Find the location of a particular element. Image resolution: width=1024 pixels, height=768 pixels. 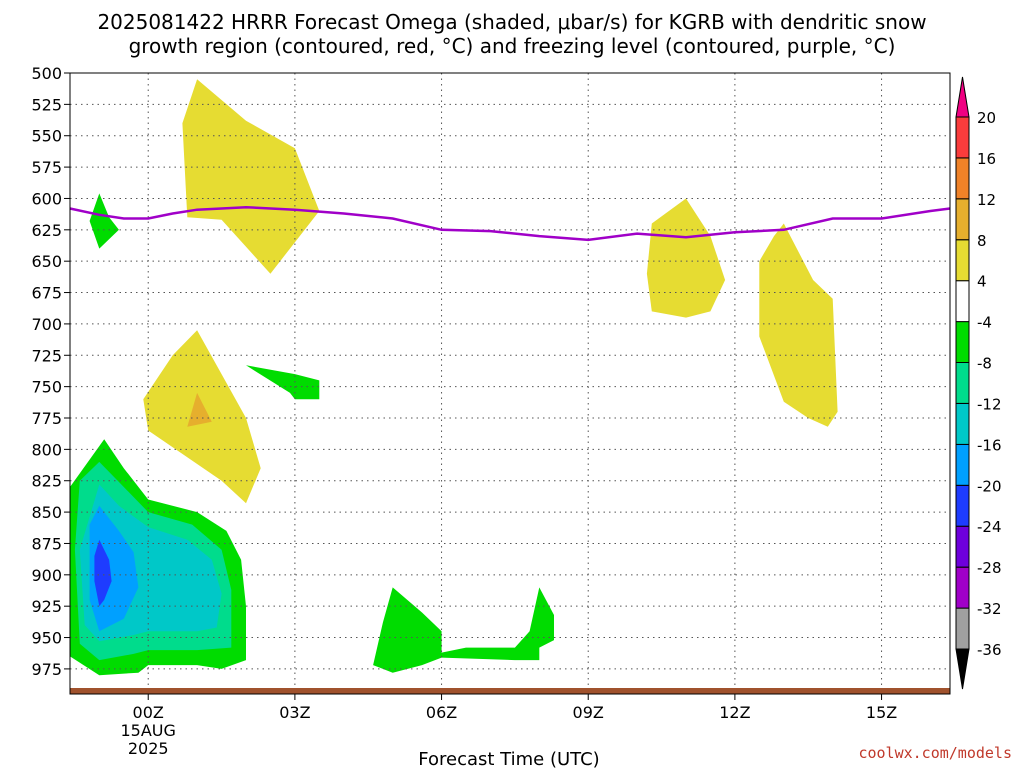

y-tick-label-650: 650 is located at coordinates (46, 261).